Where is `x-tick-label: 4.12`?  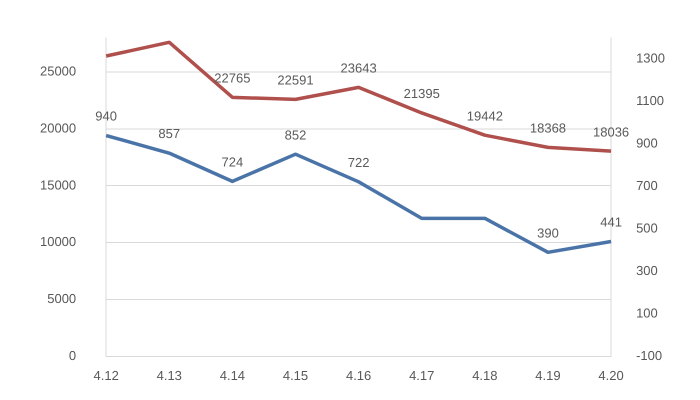
x-tick-label: 4.12 is located at coordinates (106, 375).